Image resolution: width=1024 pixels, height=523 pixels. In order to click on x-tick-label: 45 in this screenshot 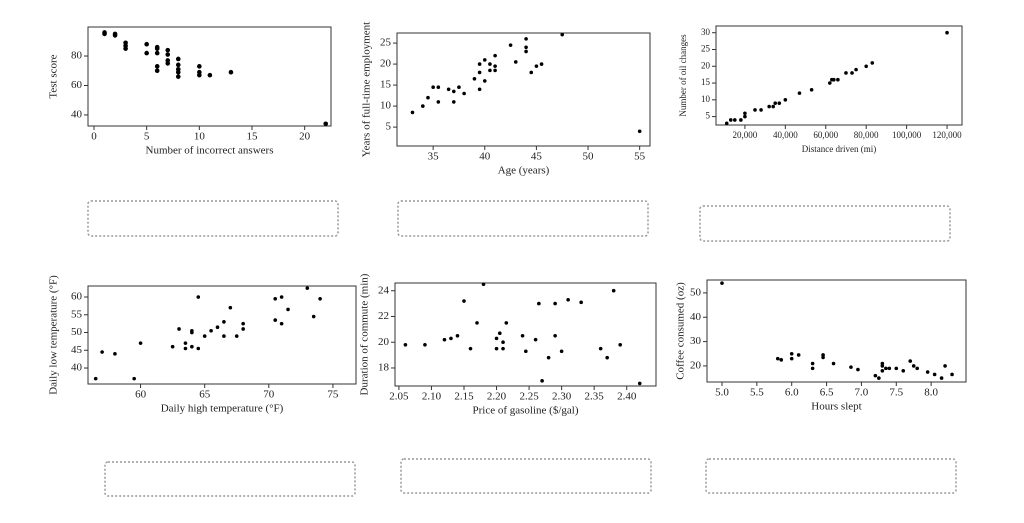, I will do `click(537, 157)`.